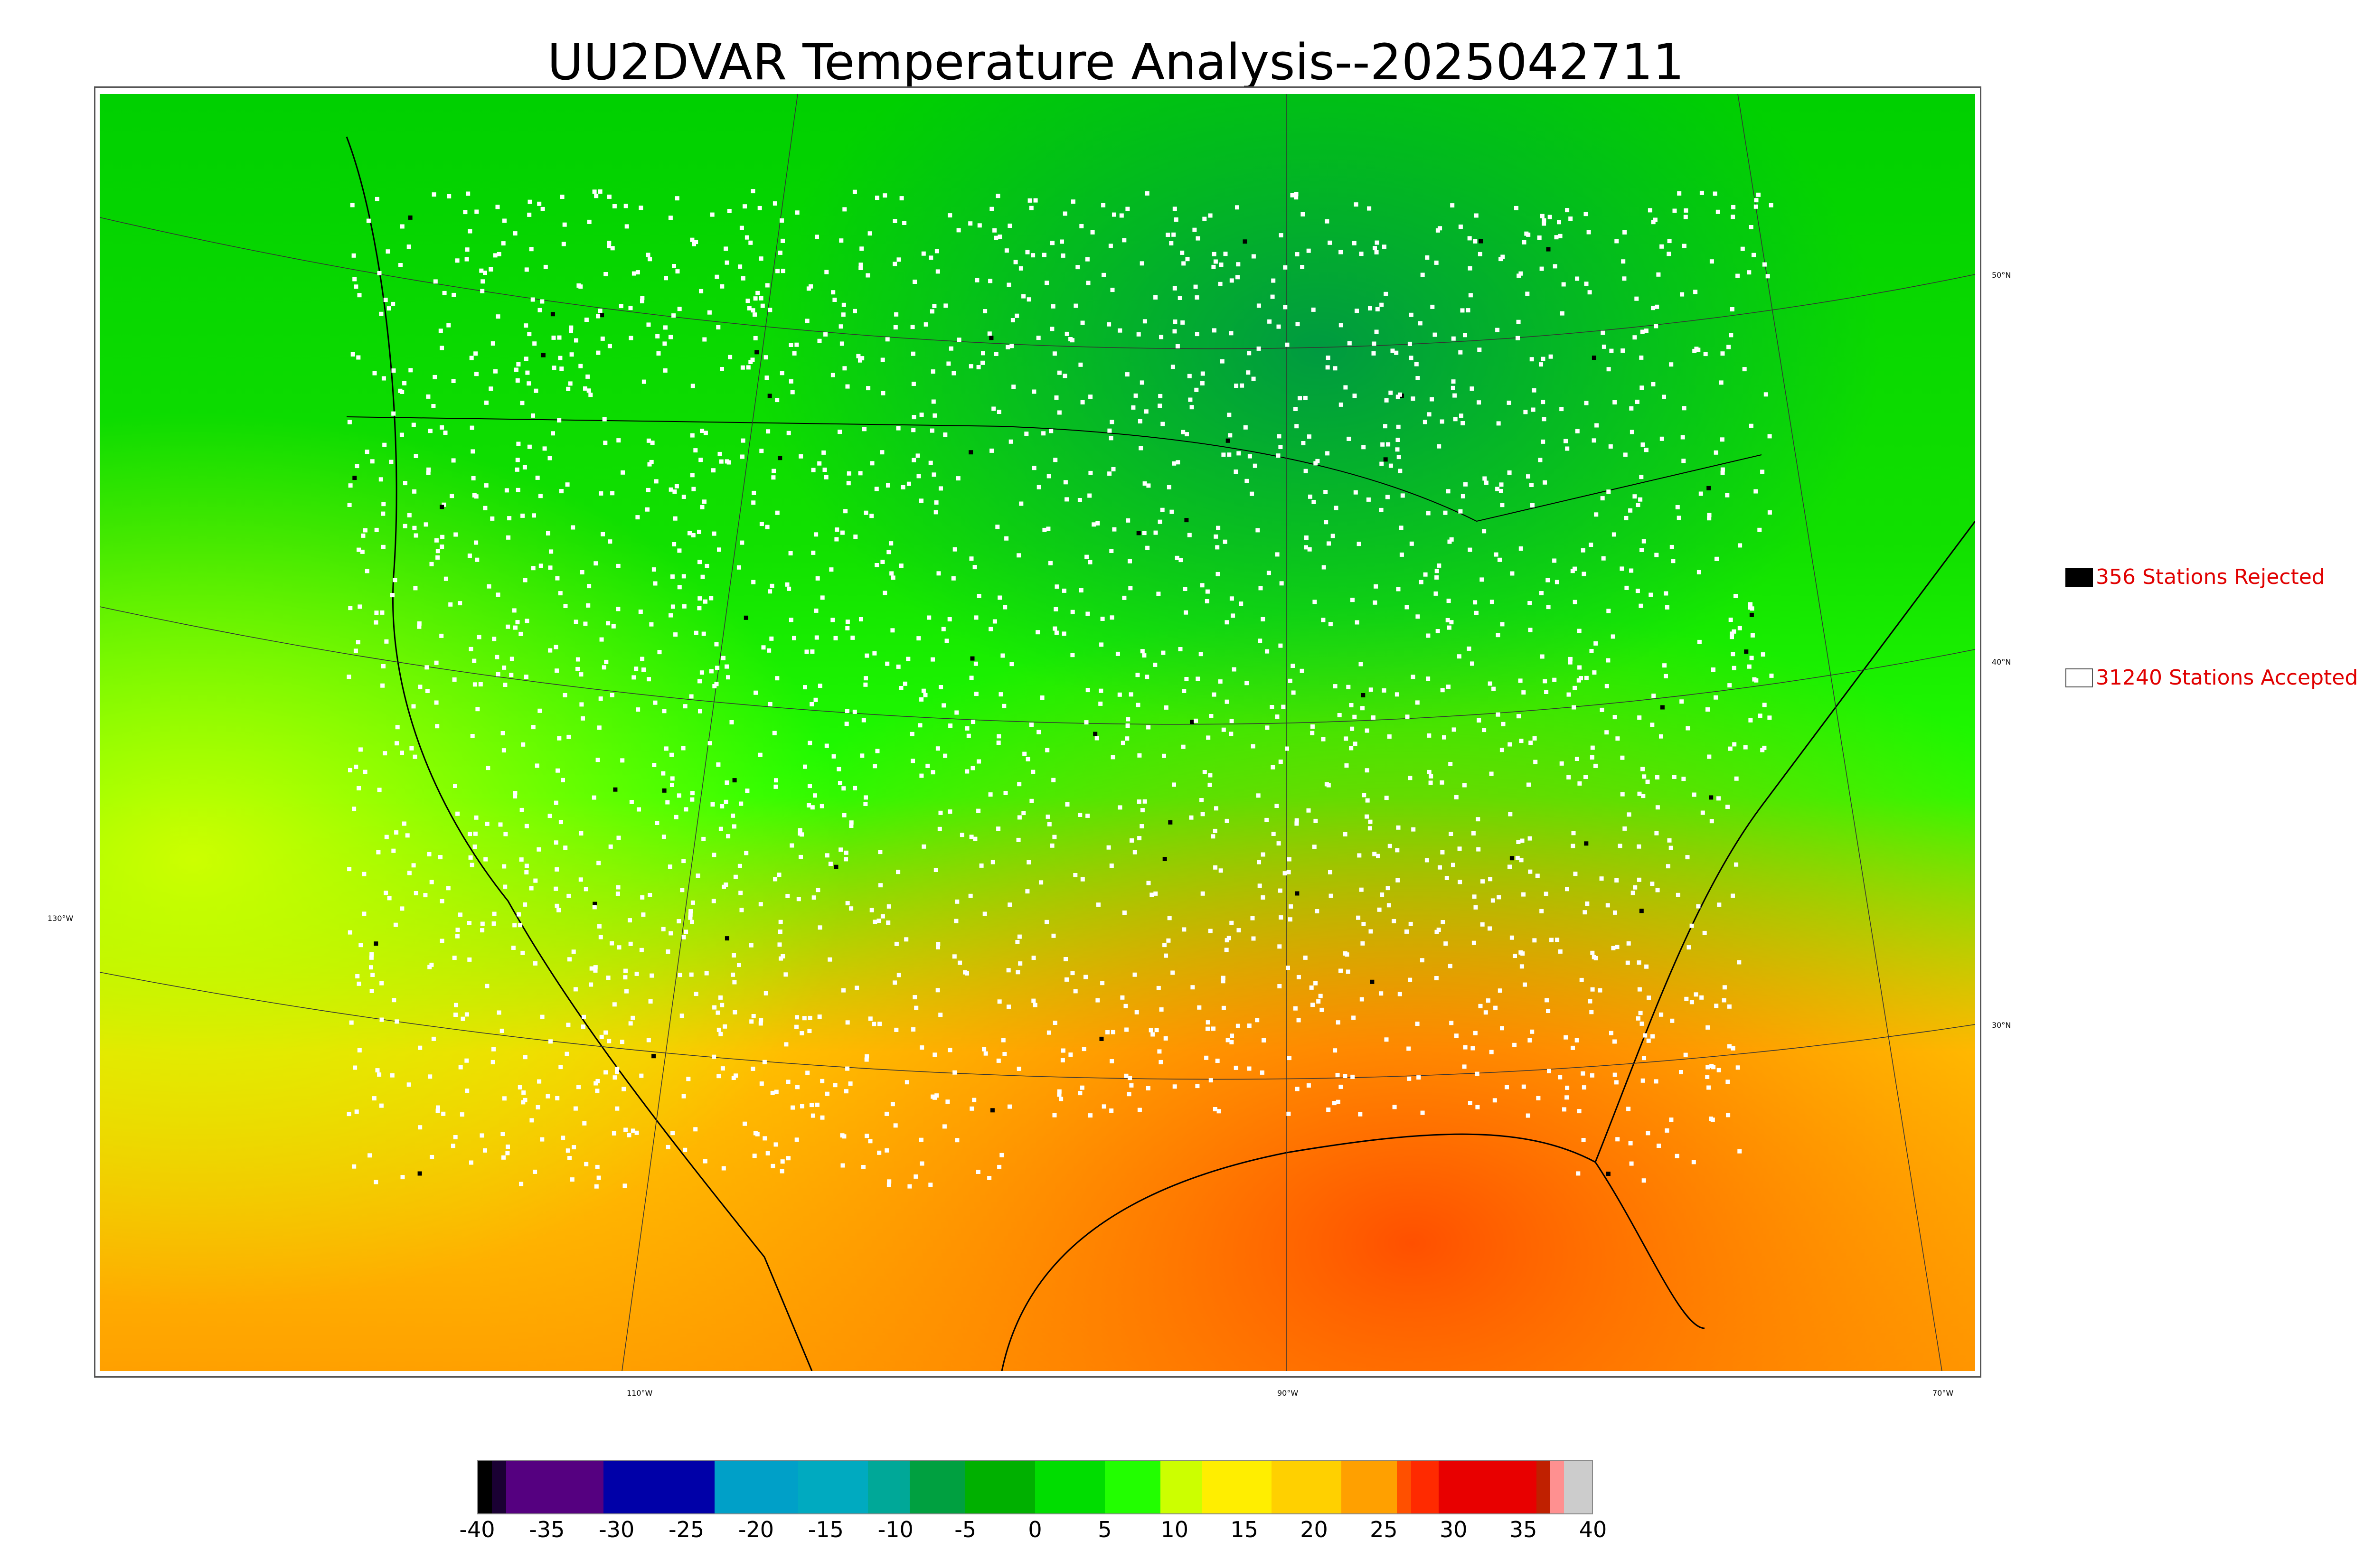  I want to click on colorbar-tick-label: 5, so click(1105, 1530).